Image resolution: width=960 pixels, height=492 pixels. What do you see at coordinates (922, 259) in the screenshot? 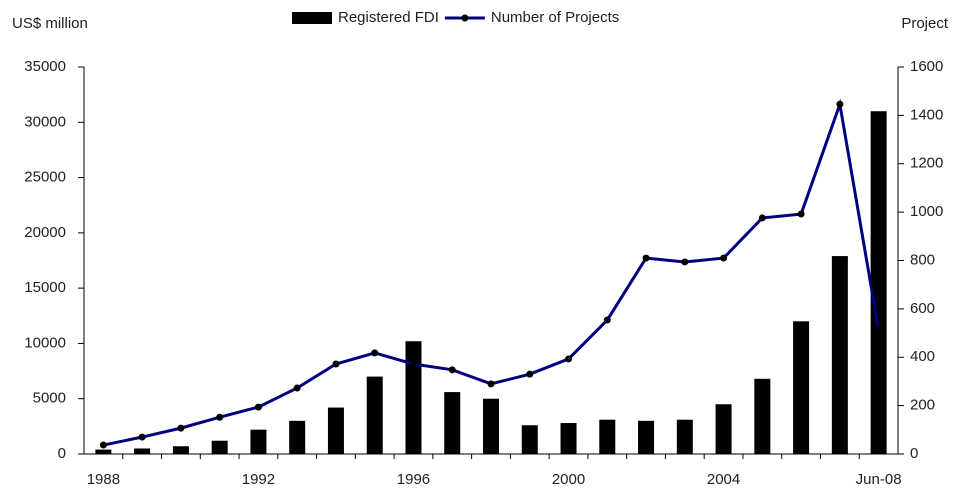
I see `y2-tick-label: 800` at bounding box center [922, 259].